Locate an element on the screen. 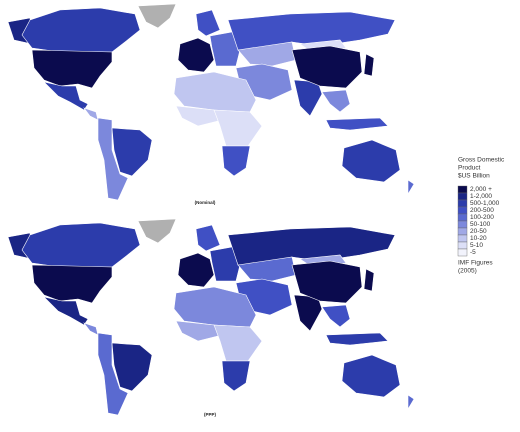  map-caption: (PPP) is located at coordinates (210, 414).